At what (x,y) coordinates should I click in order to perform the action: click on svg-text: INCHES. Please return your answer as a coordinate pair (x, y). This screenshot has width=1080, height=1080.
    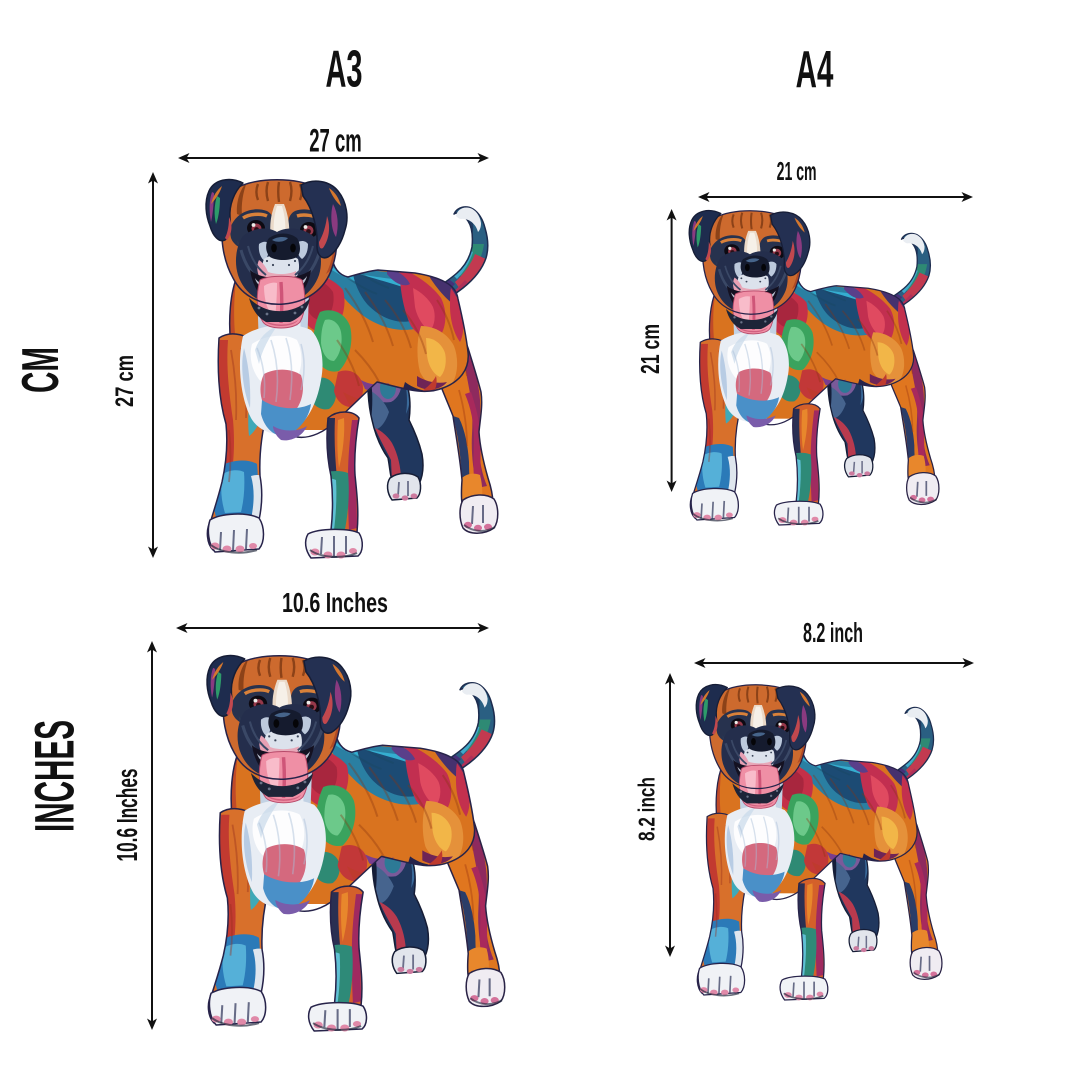
    Looking at the image, I should click on (54, 776).